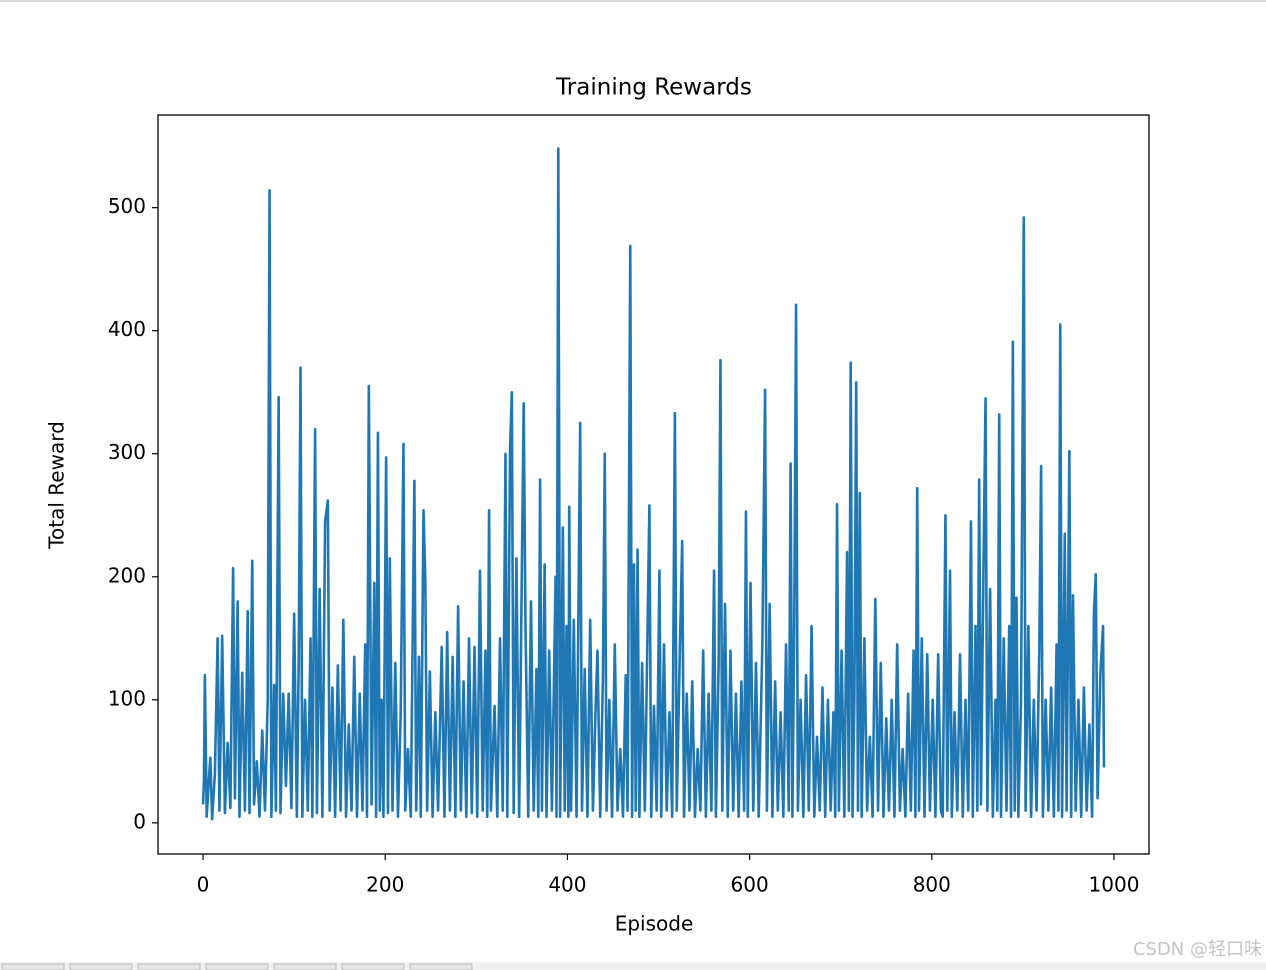 The width and height of the screenshot is (1266, 970). What do you see at coordinates (932, 885) in the screenshot?
I see `x-tick-label: 800` at bounding box center [932, 885].